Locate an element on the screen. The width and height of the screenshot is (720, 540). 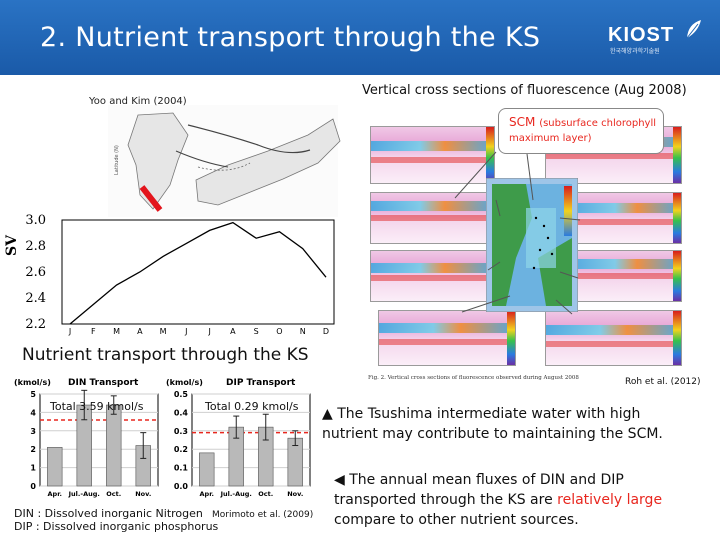
scm-callout-line2: maximum layer) is located at coordinates (550, 138).